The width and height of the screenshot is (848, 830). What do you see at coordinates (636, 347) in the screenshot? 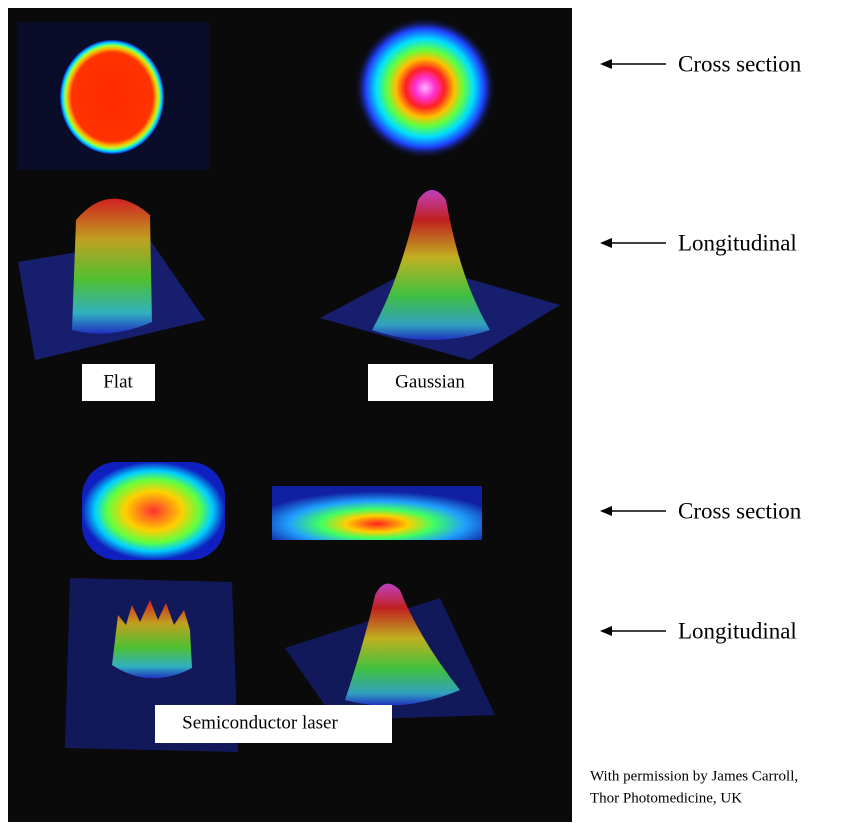
I see `arrow` at bounding box center [636, 347].